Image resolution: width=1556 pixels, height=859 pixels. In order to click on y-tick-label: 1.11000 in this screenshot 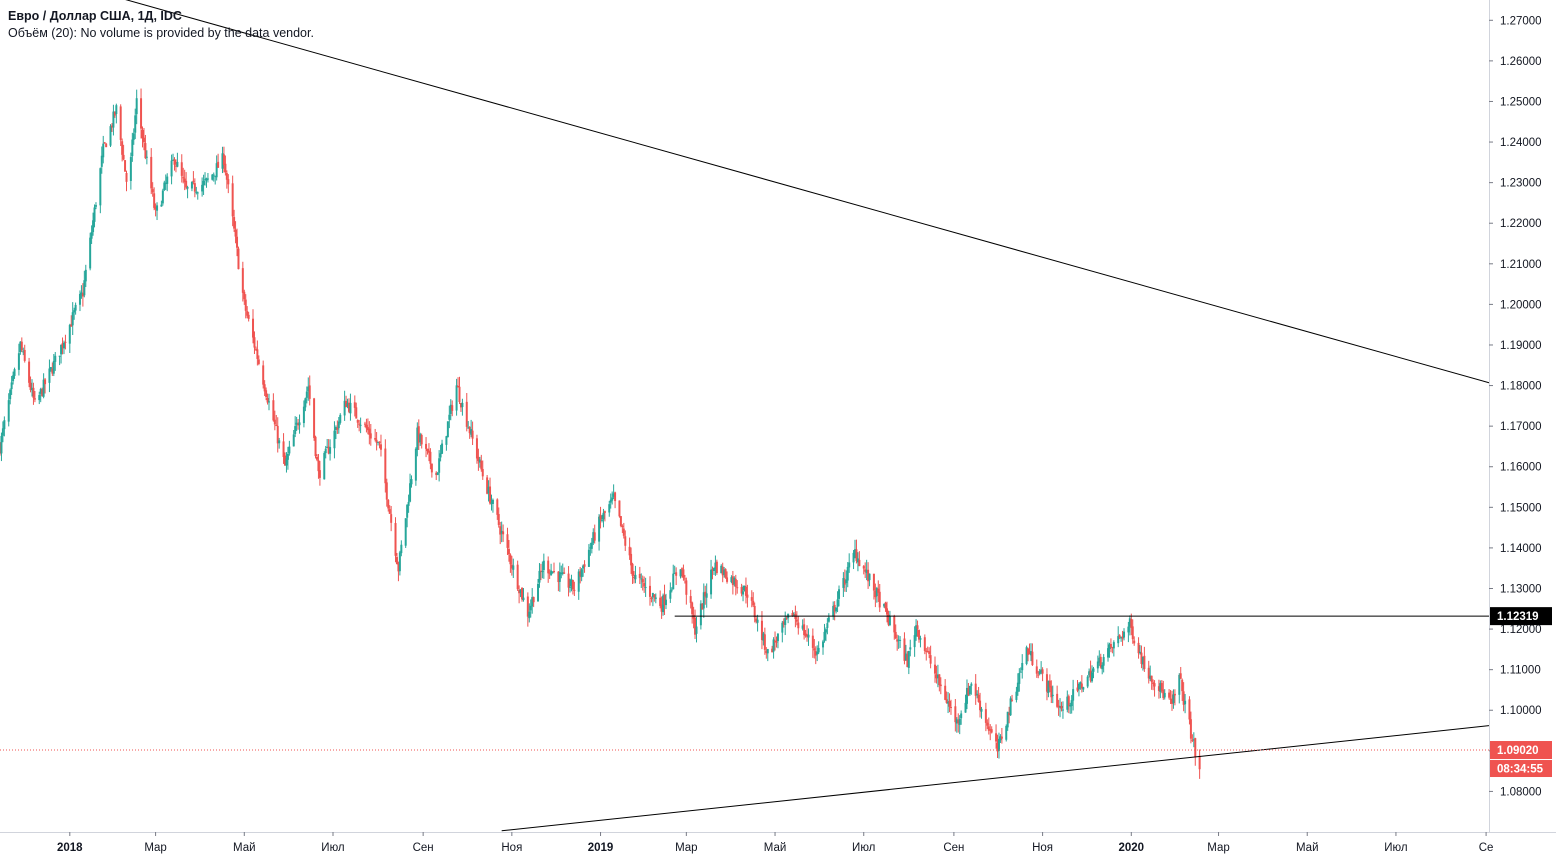, I will do `click(1520, 671)`.